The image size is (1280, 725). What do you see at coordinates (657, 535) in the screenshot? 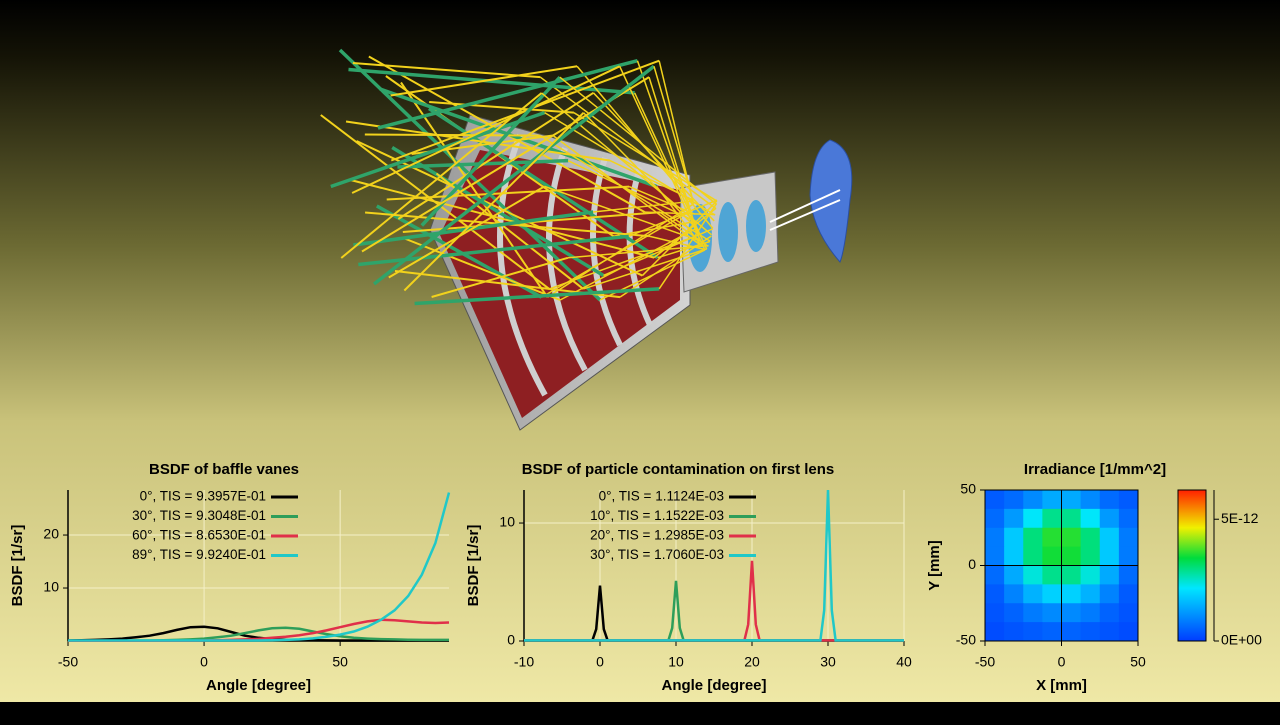
I see `legend-label: 20°, TIS = 1.2985E-03` at bounding box center [657, 535].